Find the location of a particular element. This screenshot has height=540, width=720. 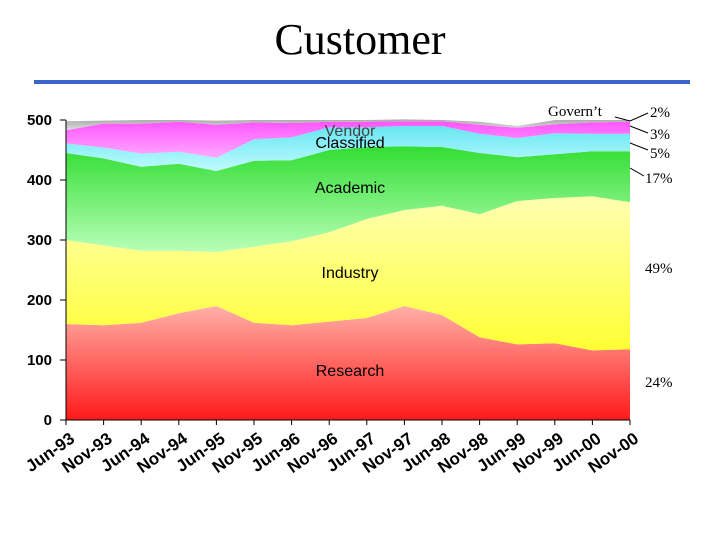

leader-pct-classified is located at coordinates (639, 146).